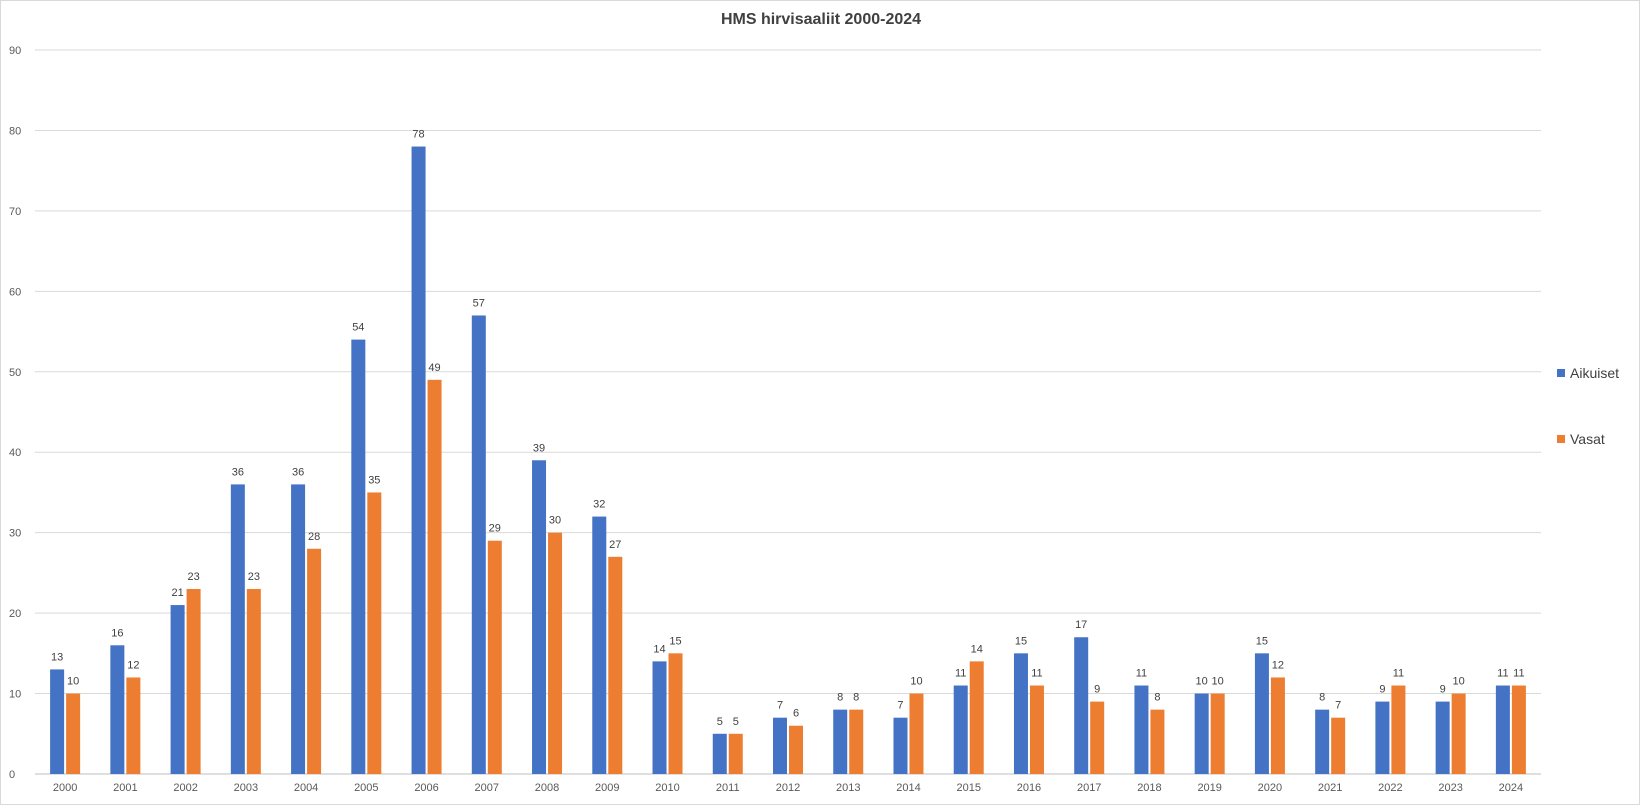 Image resolution: width=1640 pixels, height=806 pixels. Describe the element at coordinates (1020, 713) in the screenshot. I see `bar-aikuiset-2016` at that location.